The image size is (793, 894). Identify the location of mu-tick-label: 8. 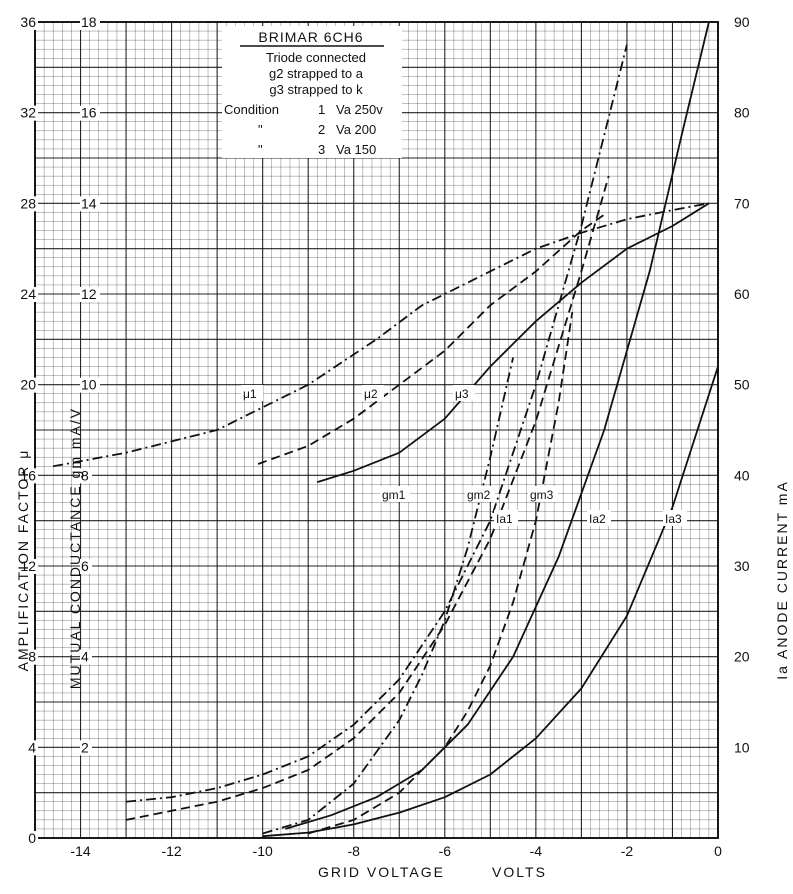
(32, 657).